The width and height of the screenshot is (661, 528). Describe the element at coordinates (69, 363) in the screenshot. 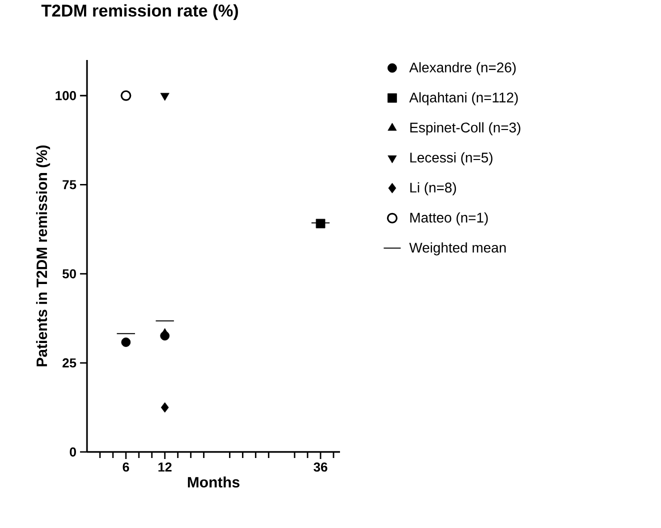

I see `y-tick-label: 25` at that location.